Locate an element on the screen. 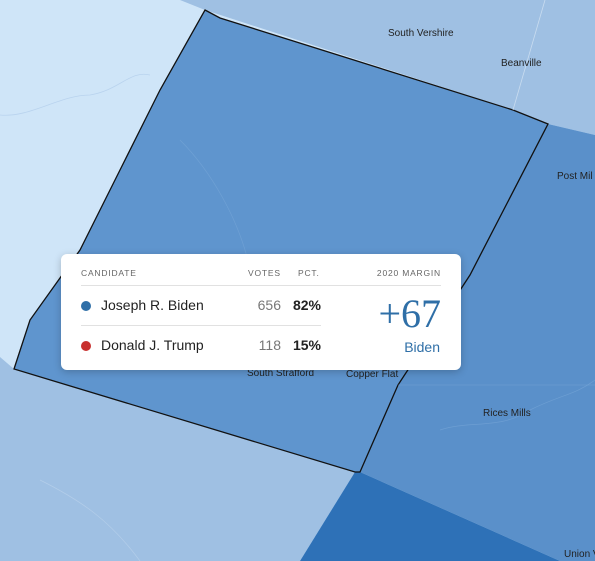  boundary-line is located at coordinates (529, 55).